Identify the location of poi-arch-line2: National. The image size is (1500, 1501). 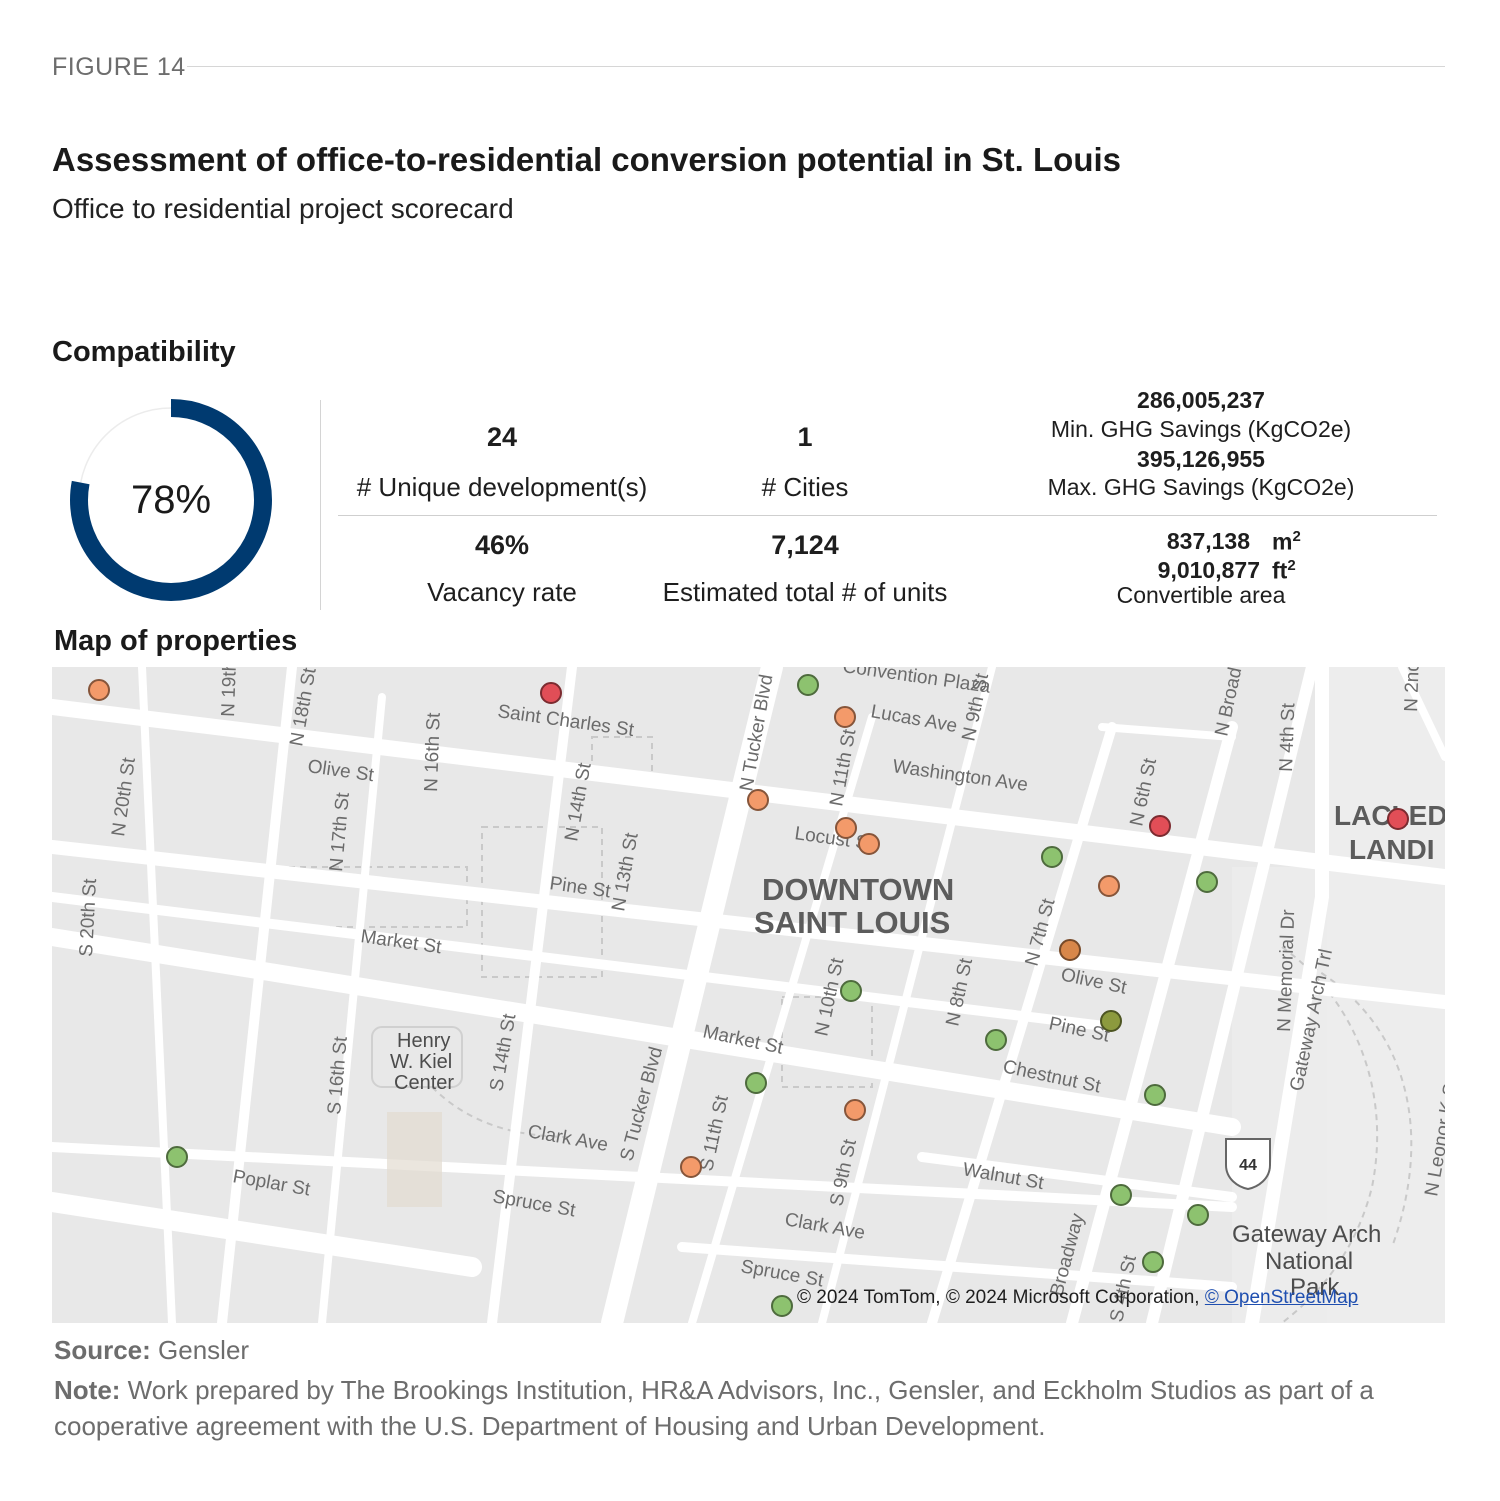
(1309, 1261).